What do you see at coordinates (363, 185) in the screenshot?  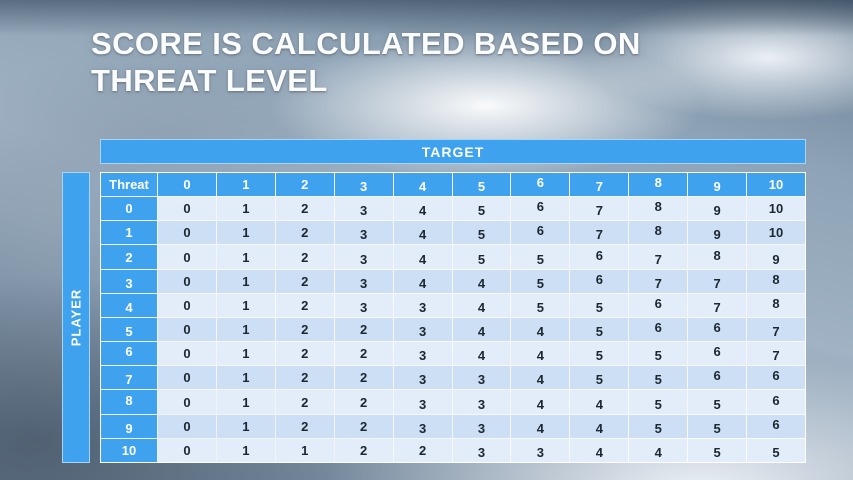 I see `column-header-3: 3` at bounding box center [363, 185].